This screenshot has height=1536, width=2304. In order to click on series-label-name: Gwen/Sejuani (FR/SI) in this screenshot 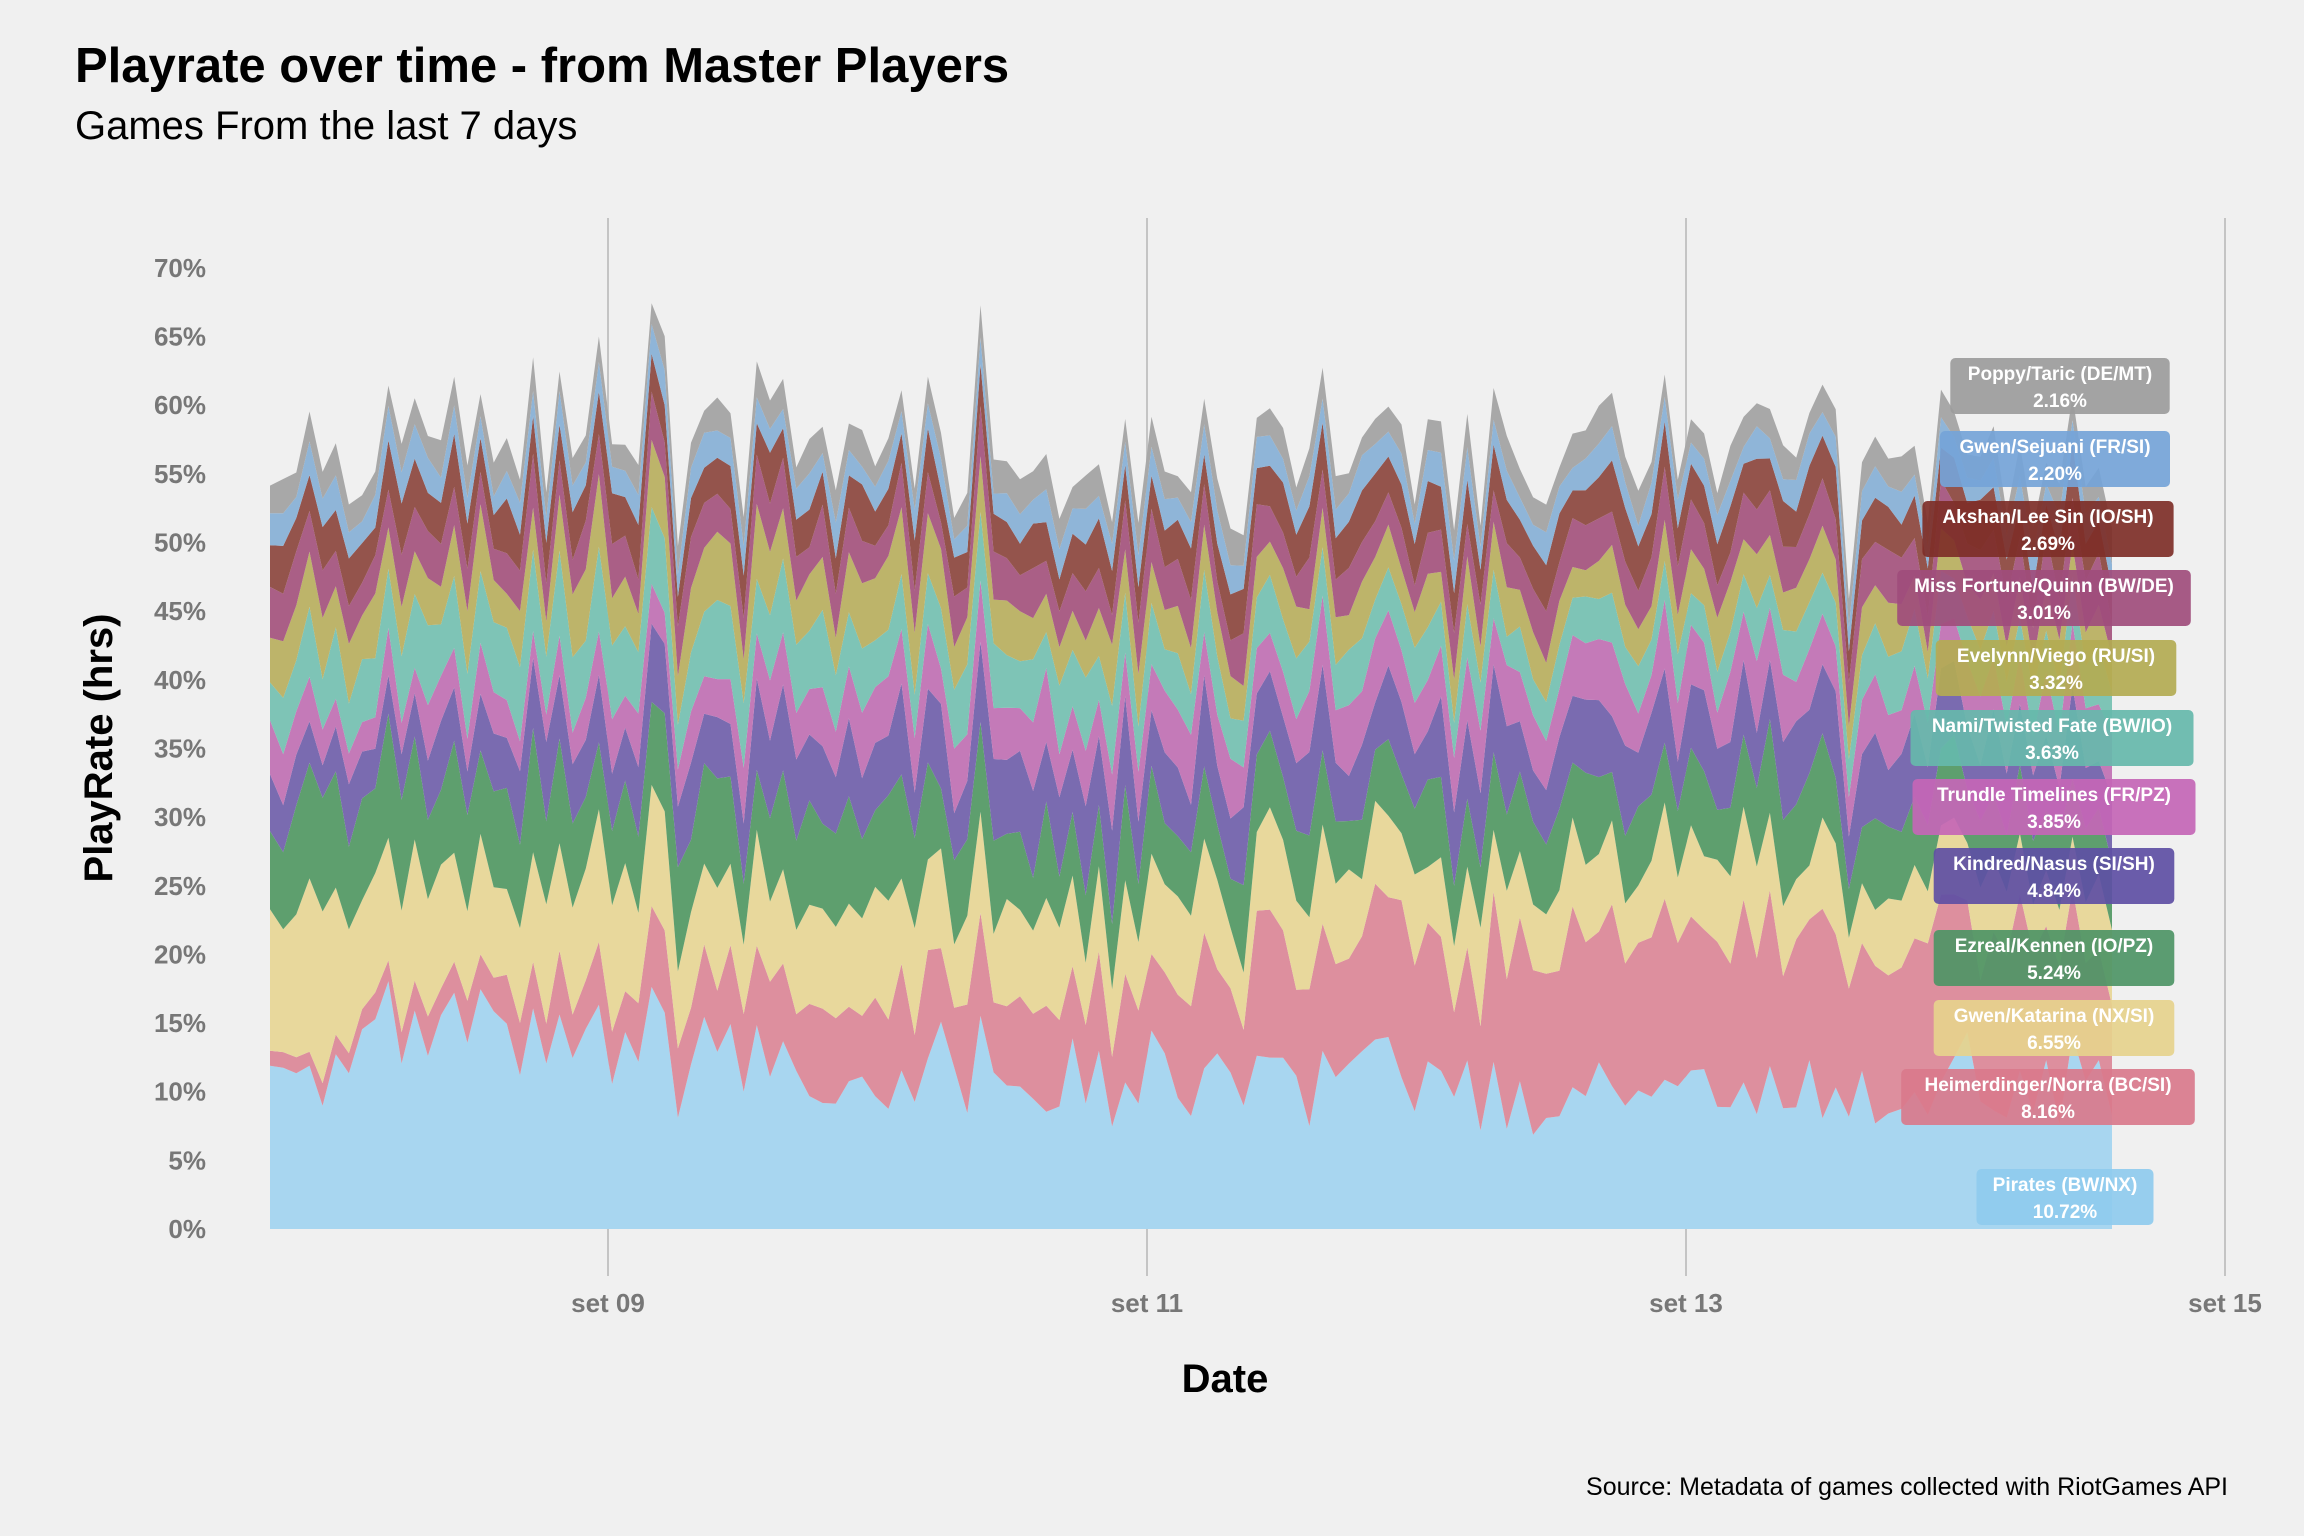, I will do `click(2054, 447)`.